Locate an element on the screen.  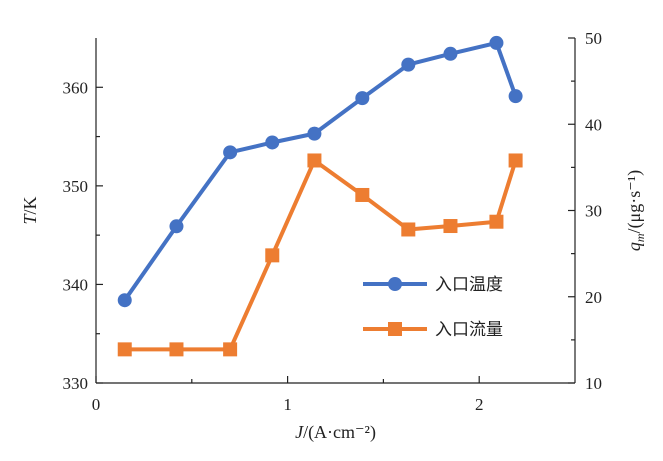
y-left-tick-label: 340 is located at coordinates (76, 284).